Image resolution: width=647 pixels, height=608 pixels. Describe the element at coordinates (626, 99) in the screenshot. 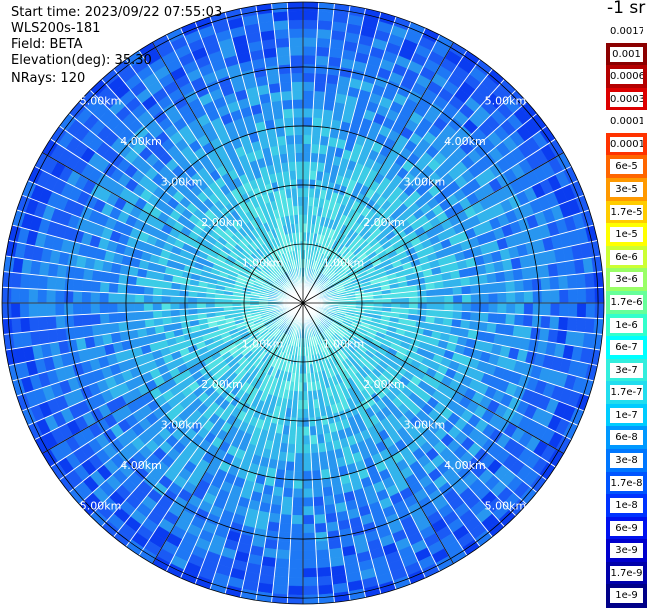

I see `colorbar-swatch: 0.0003` at that location.